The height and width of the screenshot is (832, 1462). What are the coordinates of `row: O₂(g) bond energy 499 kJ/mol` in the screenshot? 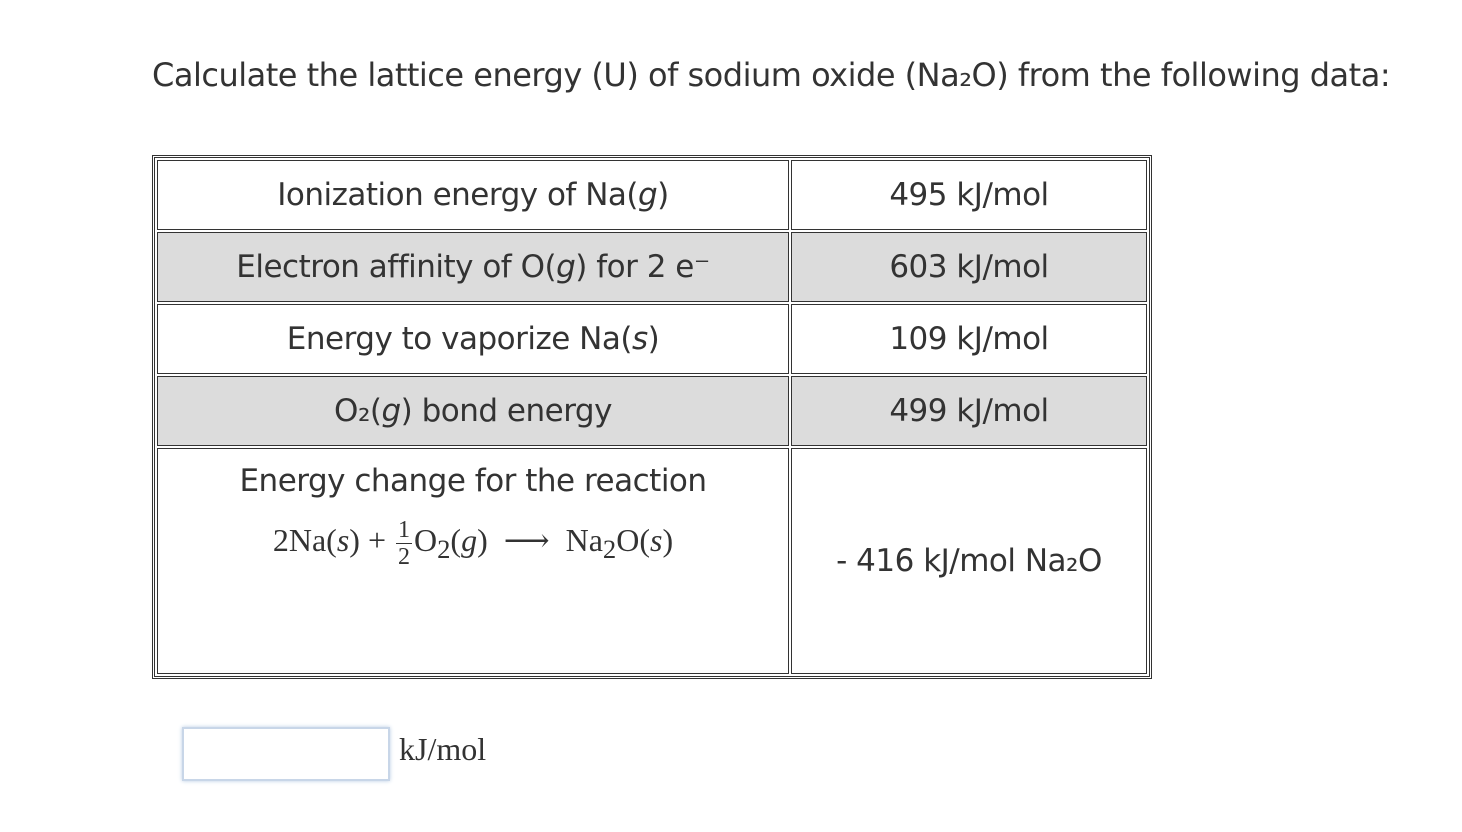 It's located at (652, 411).